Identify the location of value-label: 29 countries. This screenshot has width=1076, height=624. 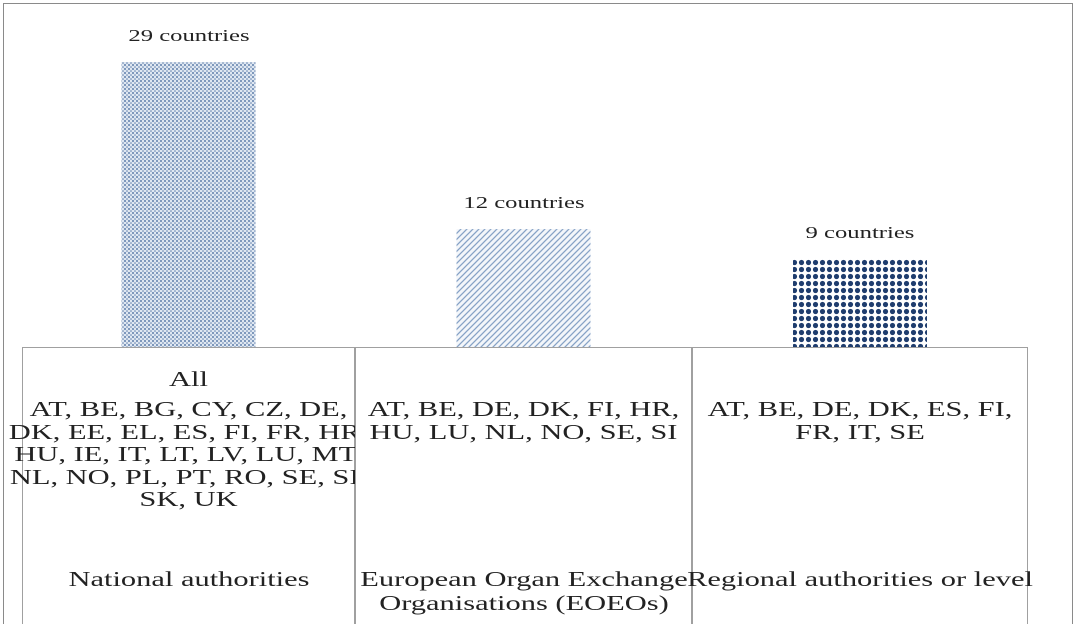
(188, 35).